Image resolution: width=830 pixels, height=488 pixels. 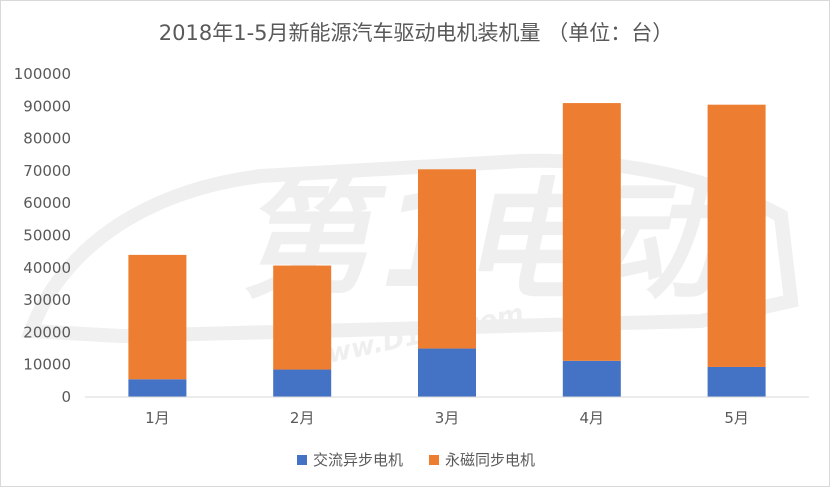 What do you see at coordinates (47, 236) in the screenshot?
I see `y-tick-label: 50000` at bounding box center [47, 236].